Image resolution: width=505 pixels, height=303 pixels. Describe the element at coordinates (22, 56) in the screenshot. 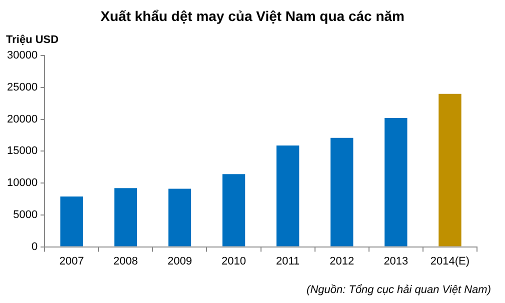

I see `y-tick-label: 30000` at that location.